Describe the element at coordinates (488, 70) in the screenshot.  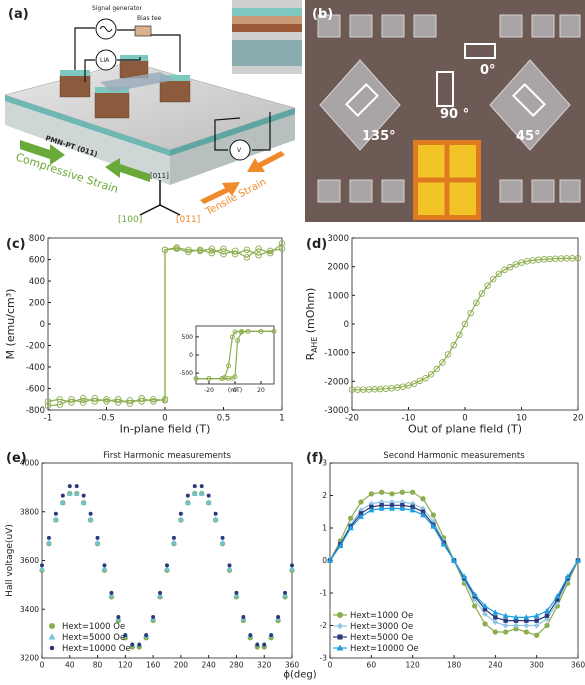
I see `angle-label: 0°` at that location.